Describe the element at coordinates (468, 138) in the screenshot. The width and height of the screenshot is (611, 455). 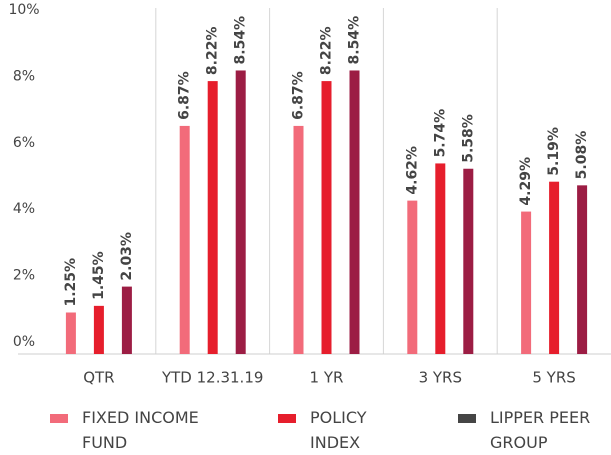
I see `value-label: 5.58%` at that location.